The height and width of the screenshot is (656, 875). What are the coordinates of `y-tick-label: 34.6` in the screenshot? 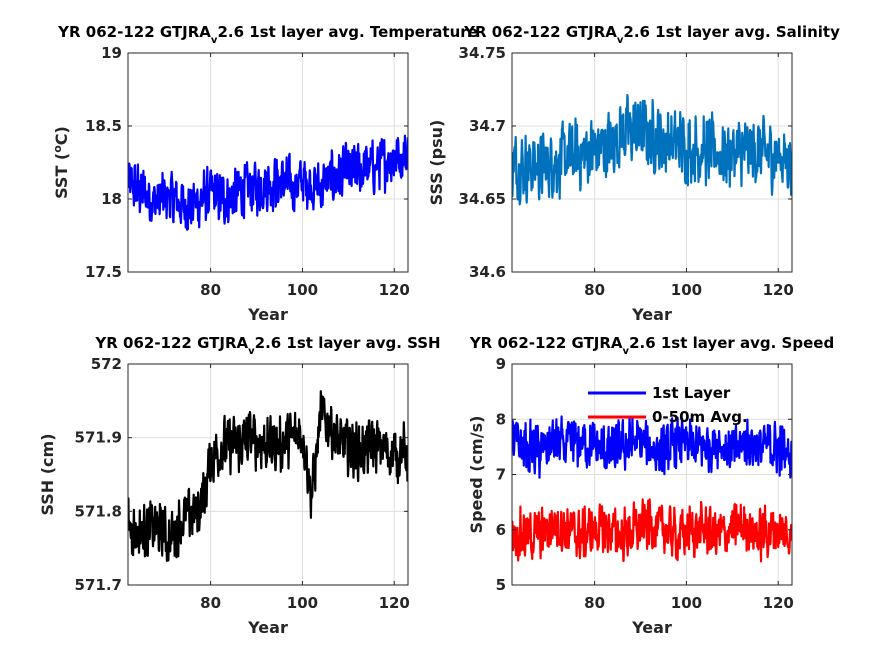 It's located at (487, 272).